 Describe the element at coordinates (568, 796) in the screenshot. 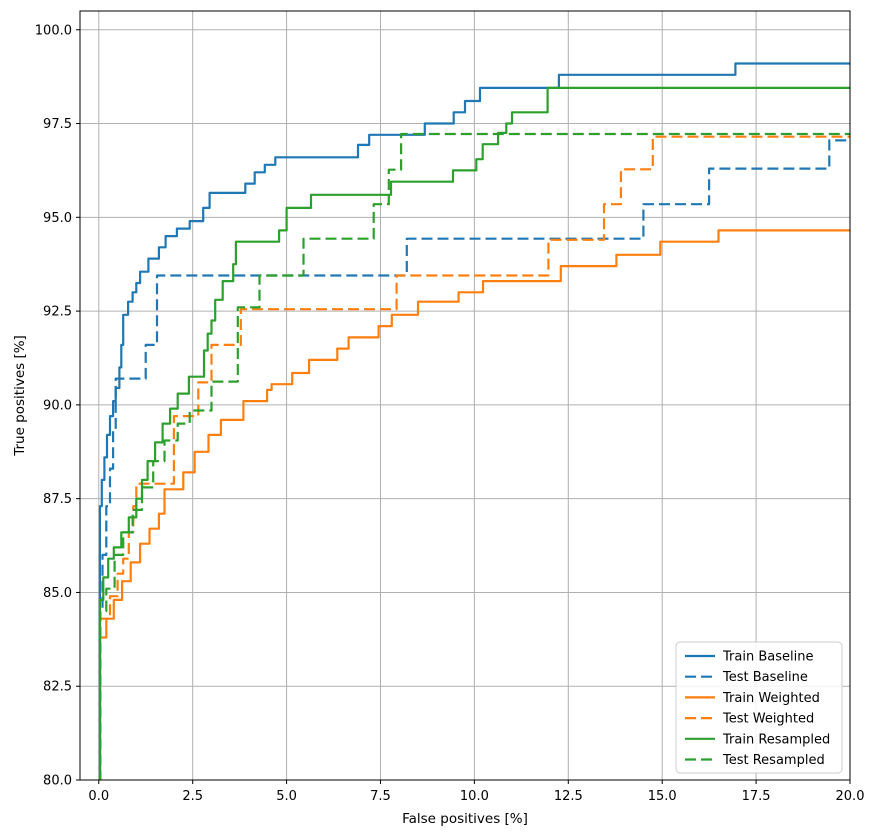

I see `x-tick-label: 12.5` at that location.